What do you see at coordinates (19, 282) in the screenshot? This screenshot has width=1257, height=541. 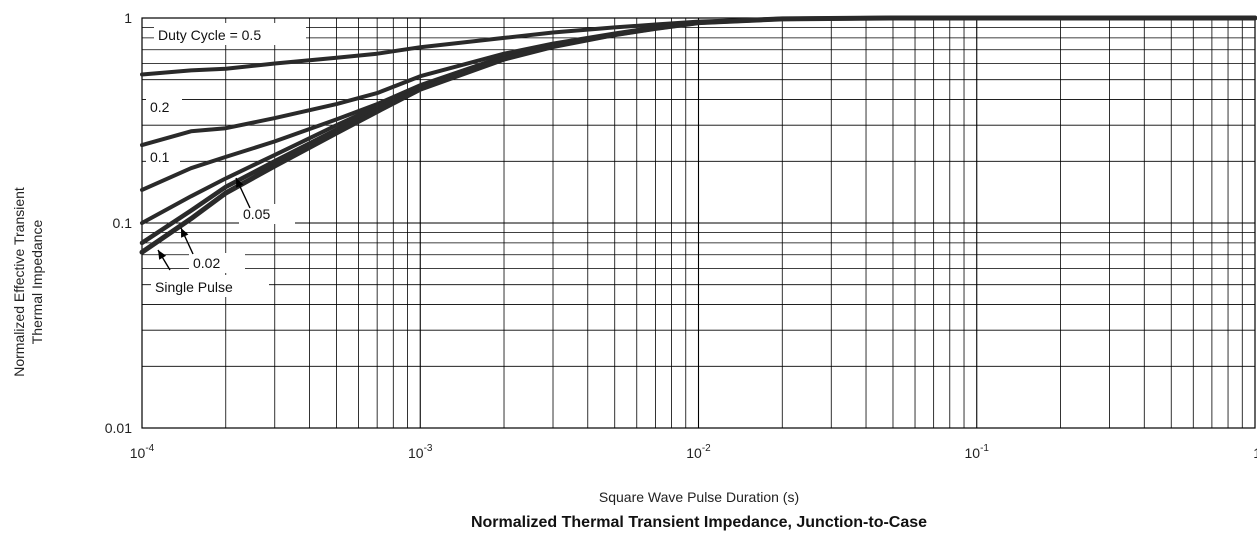 I see `y-axis-label-line-1: Normalized Effective Transient` at bounding box center [19, 282].